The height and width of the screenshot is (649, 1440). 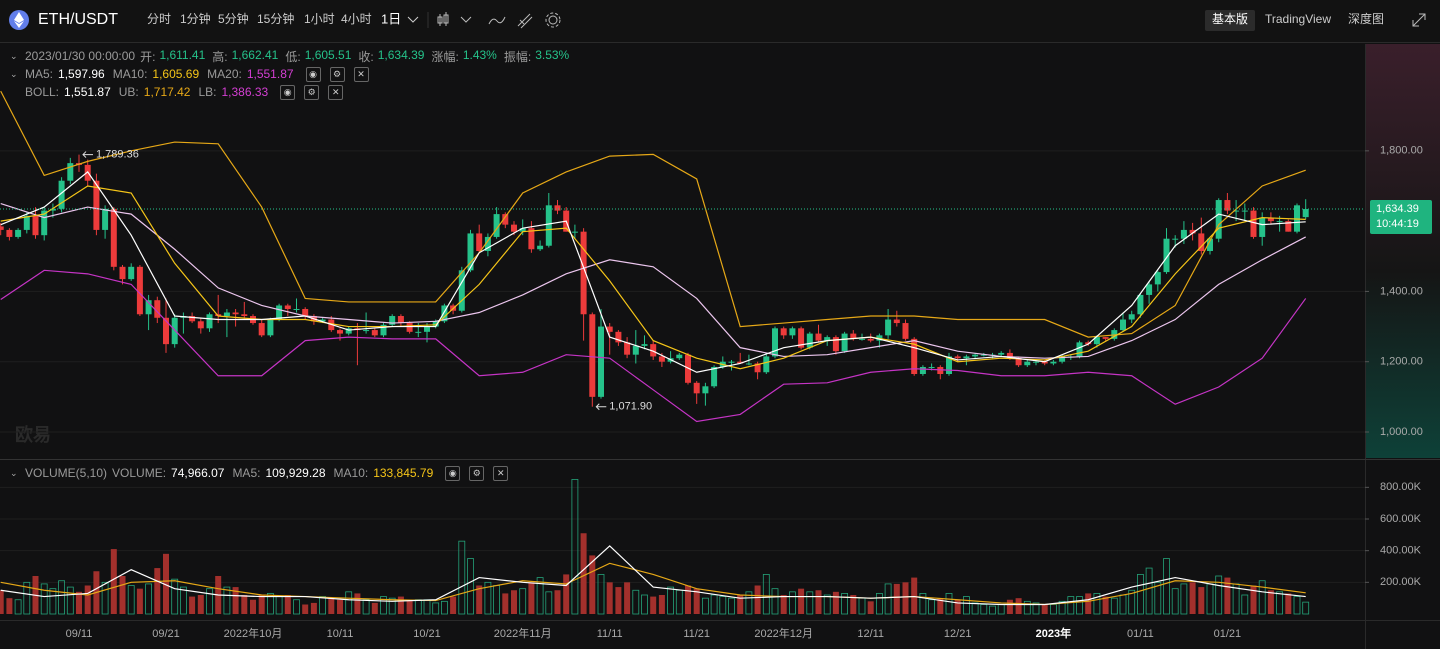 I want to click on view-tab: 基本版, so click(x=1230, y=19).